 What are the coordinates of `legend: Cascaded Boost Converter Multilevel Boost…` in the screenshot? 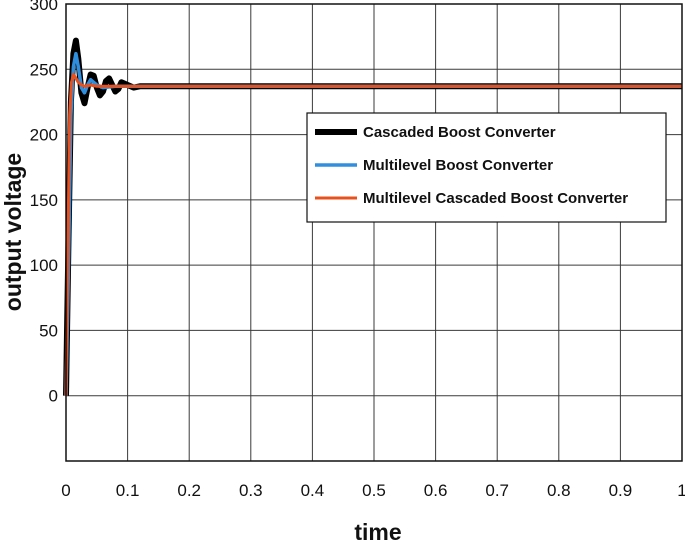 It's located at (486, 167).